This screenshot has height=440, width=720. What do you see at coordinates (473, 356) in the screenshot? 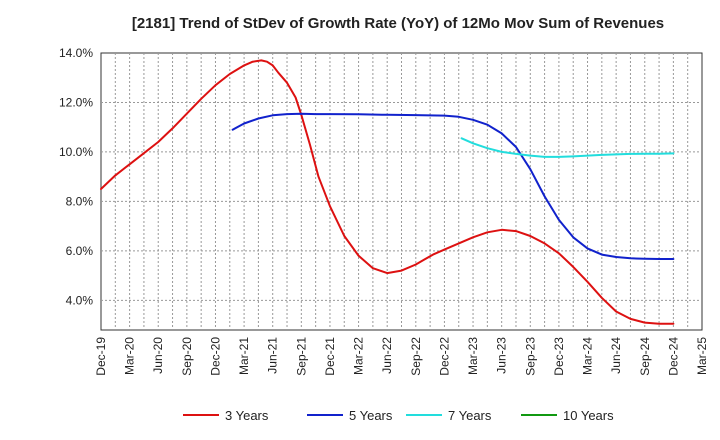
I see `x-tick-label: Mar-23` at bounding box center [473, 356].